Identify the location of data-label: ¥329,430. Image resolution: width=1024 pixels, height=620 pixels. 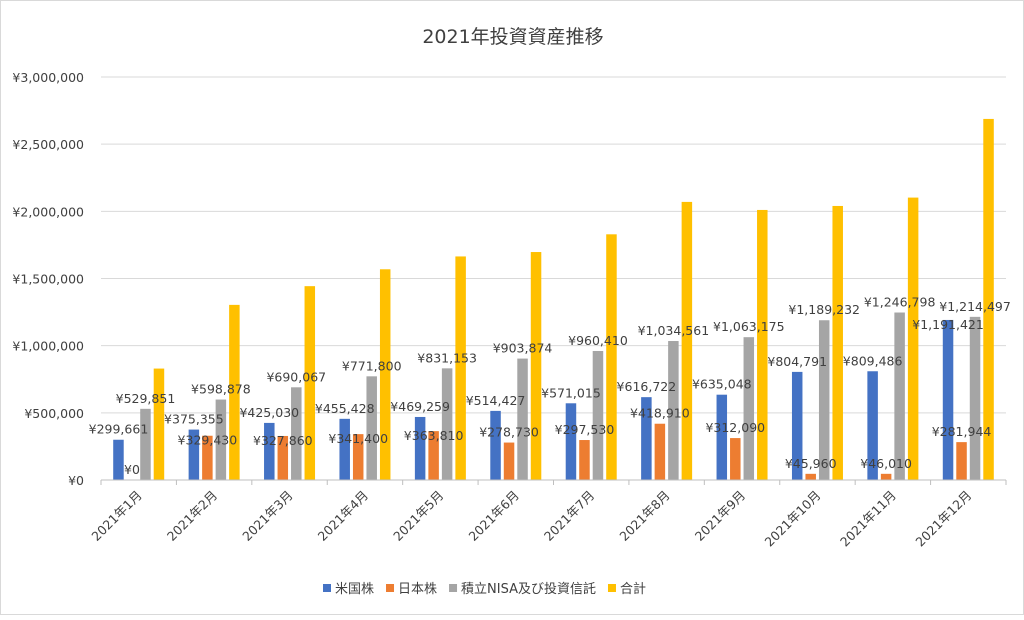
(208, 440).